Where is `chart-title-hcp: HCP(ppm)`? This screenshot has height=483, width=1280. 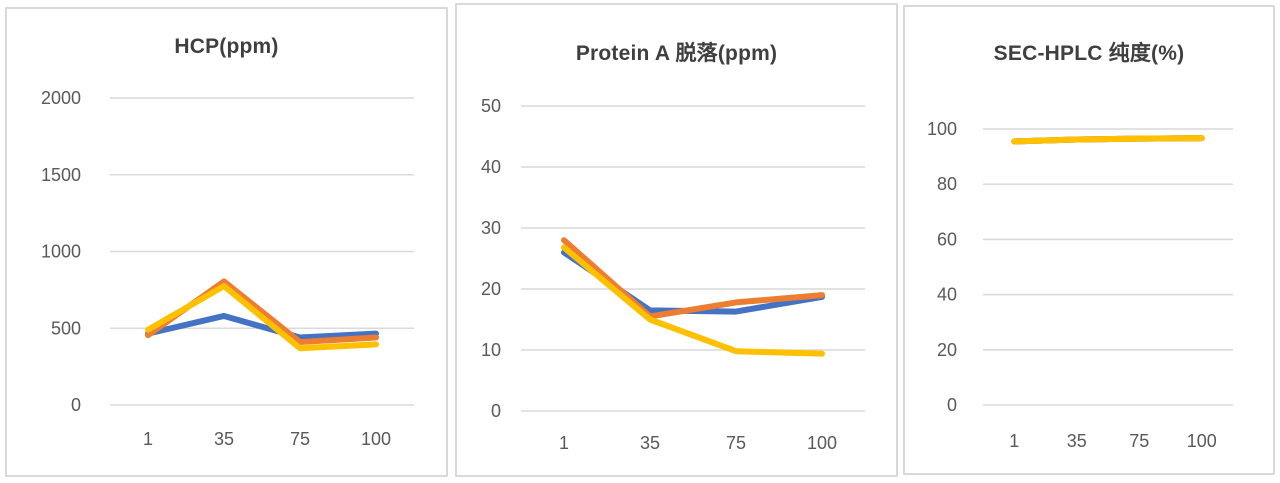
chart-title-hcp: HCP(ppm) is located at coordinates (226, 46).